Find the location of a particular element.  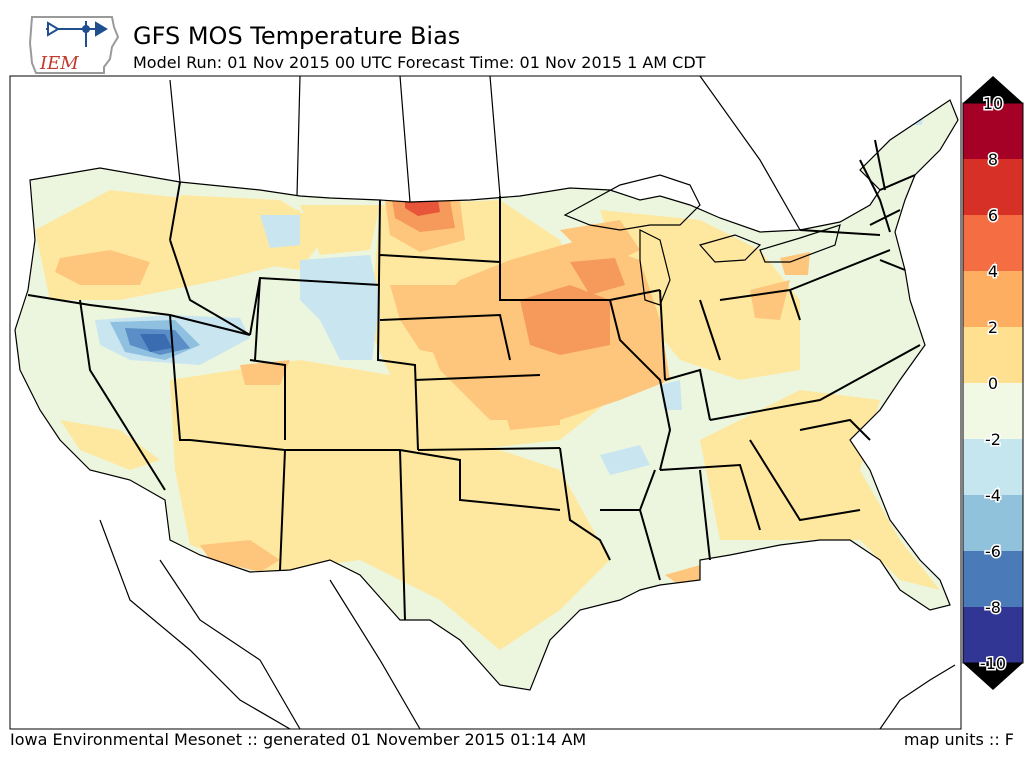

legend-tick-label: -6 is located at coordinates (993, 551).